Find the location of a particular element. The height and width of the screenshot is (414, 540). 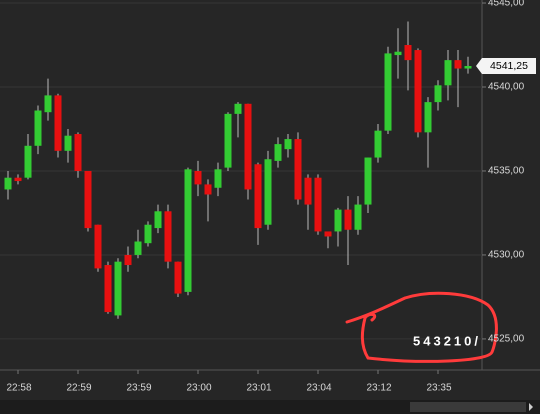

price-marker-label: 4541,25 is located at coordinates (509, 66).